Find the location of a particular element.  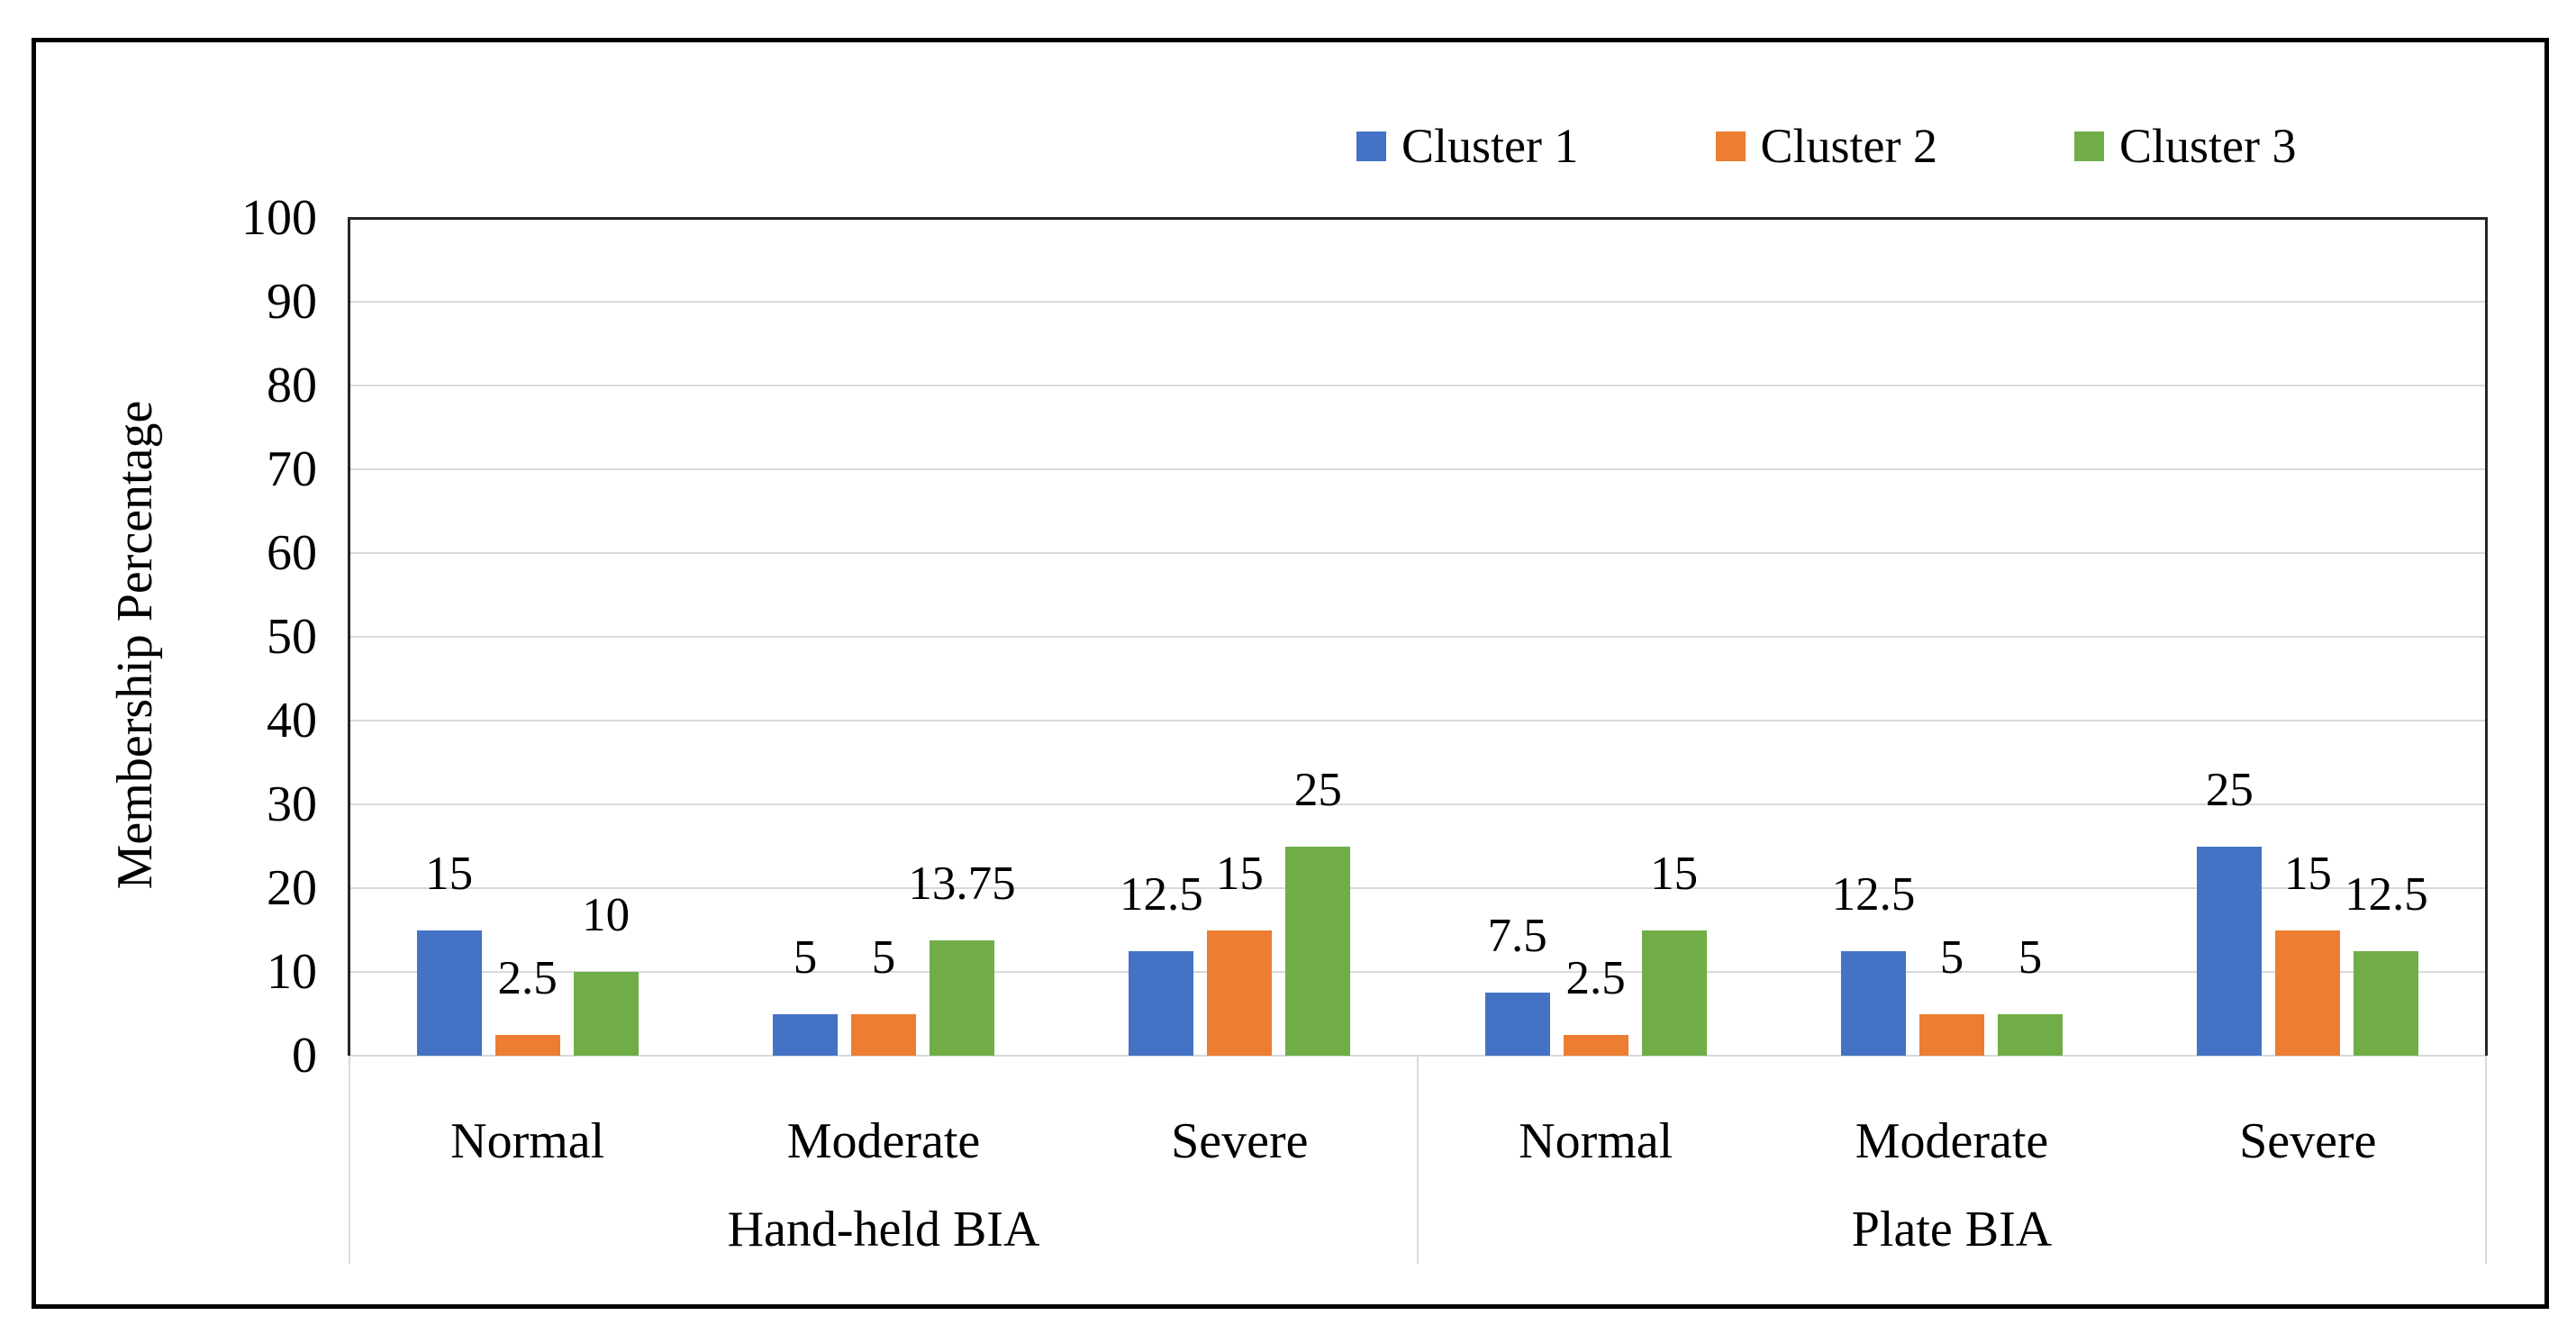

y-tick-label-40: 40 is located at coordinates (292, 721).